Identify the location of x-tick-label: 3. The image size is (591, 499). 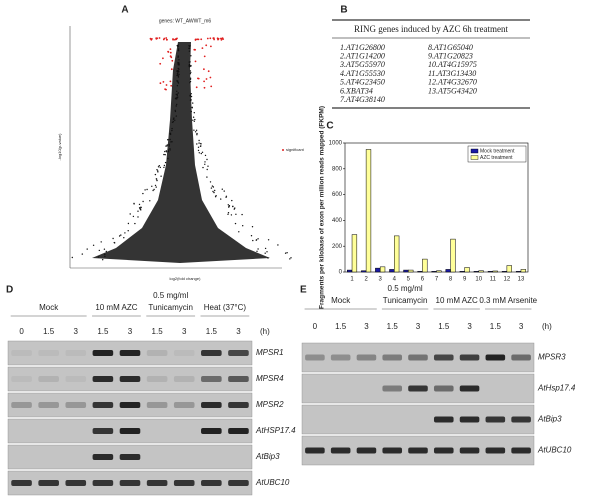
(381, 280).